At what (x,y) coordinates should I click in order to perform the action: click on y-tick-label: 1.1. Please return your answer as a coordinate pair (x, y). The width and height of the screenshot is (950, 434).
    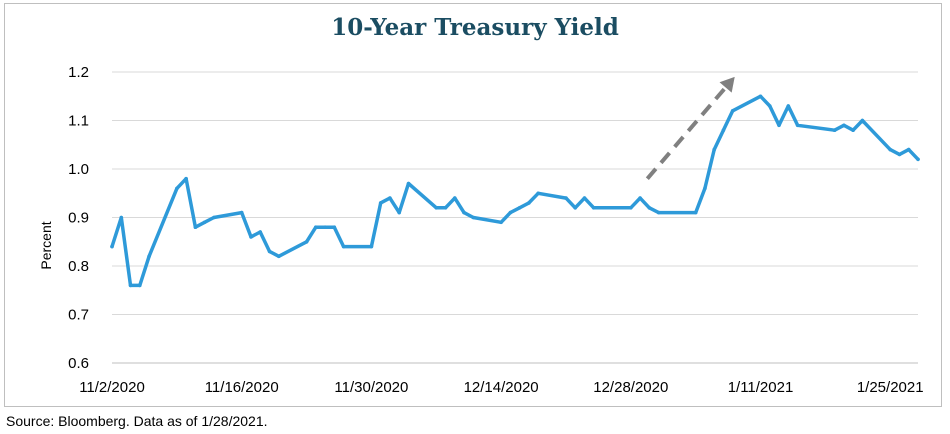
    Looking at the image, I should click on (78, 121).